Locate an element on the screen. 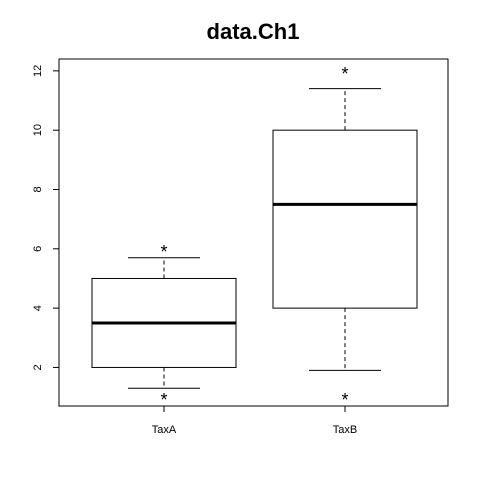 The image size is (480, 480). x-category-label: TaxA is located at coordinates (164, 430).